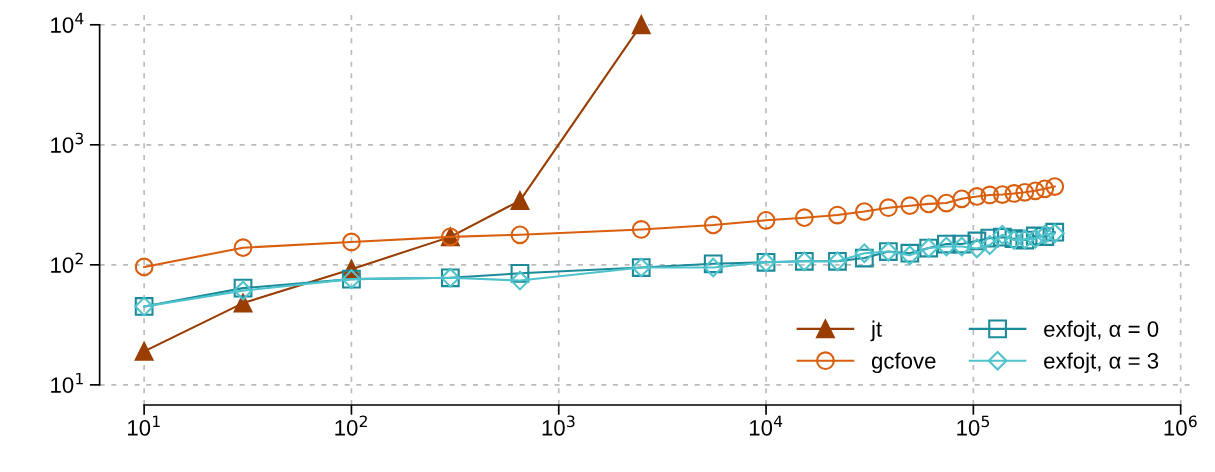  Describe the element at coordinates (67, 262) in the screenshot. I see `y-tick-label: 10$^{2}$` at that location.